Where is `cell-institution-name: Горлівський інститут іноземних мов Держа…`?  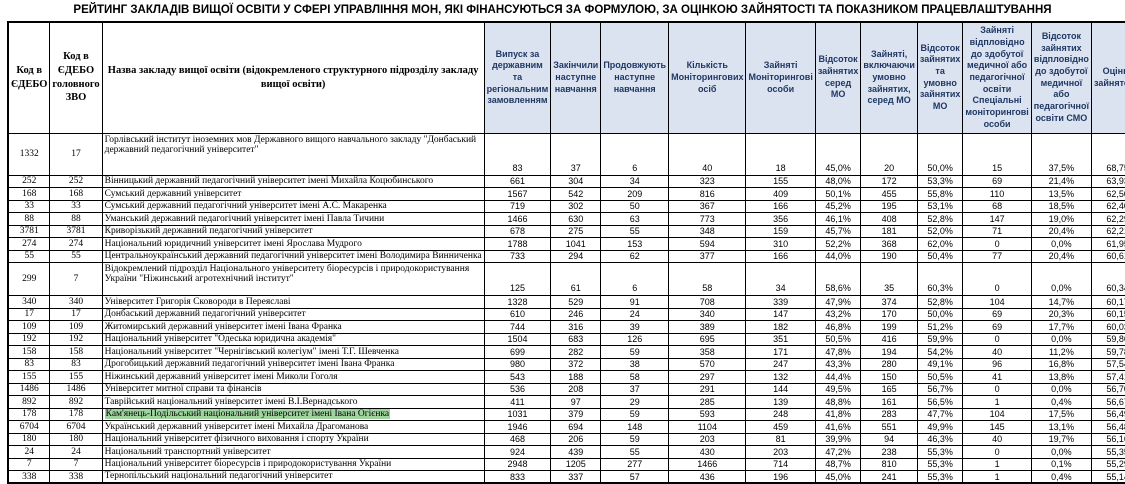 cell-institution-name: Горлівський інститут іноземних мов Держа… is located at coordinates (293, 154).